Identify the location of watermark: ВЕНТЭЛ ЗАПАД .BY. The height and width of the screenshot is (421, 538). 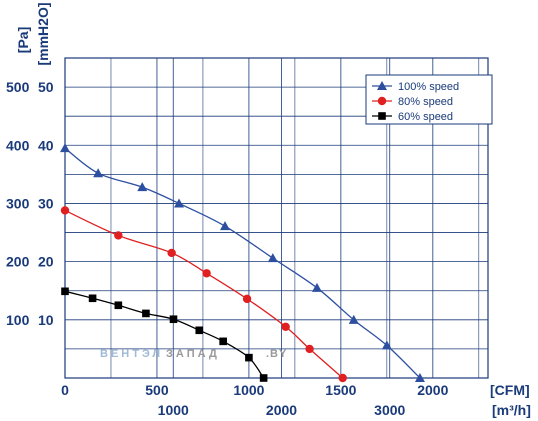
(193, 354).